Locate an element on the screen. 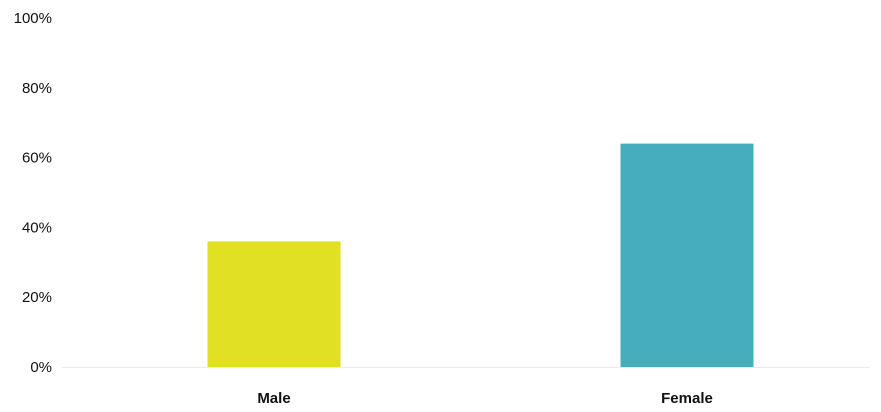 The width and height of the screenshot is (881, 412). y-tick-label: 40% is located at coordinates (37, 227).